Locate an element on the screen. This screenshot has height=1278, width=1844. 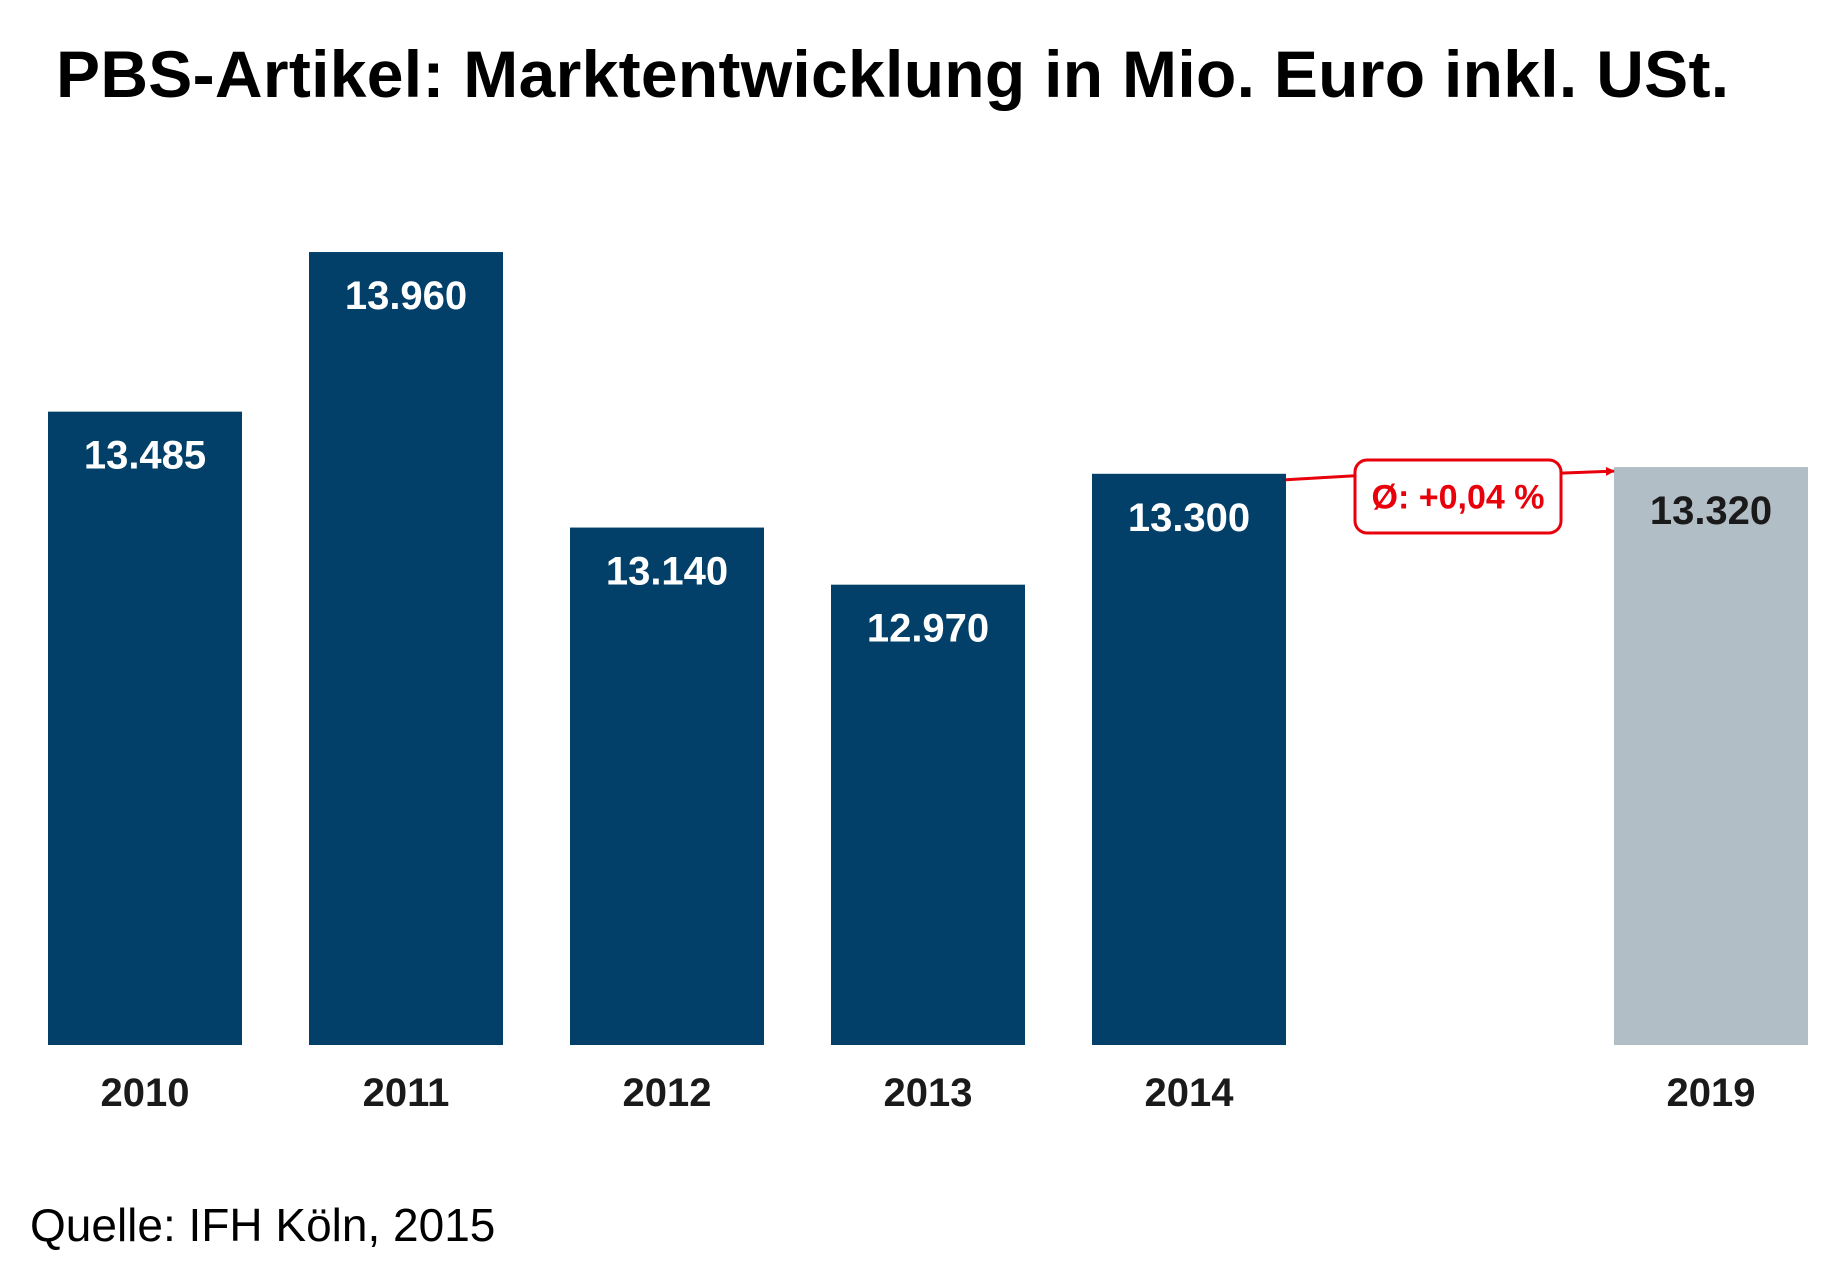
value-label-2010: 13.485 is located at coordinates (145, 456).